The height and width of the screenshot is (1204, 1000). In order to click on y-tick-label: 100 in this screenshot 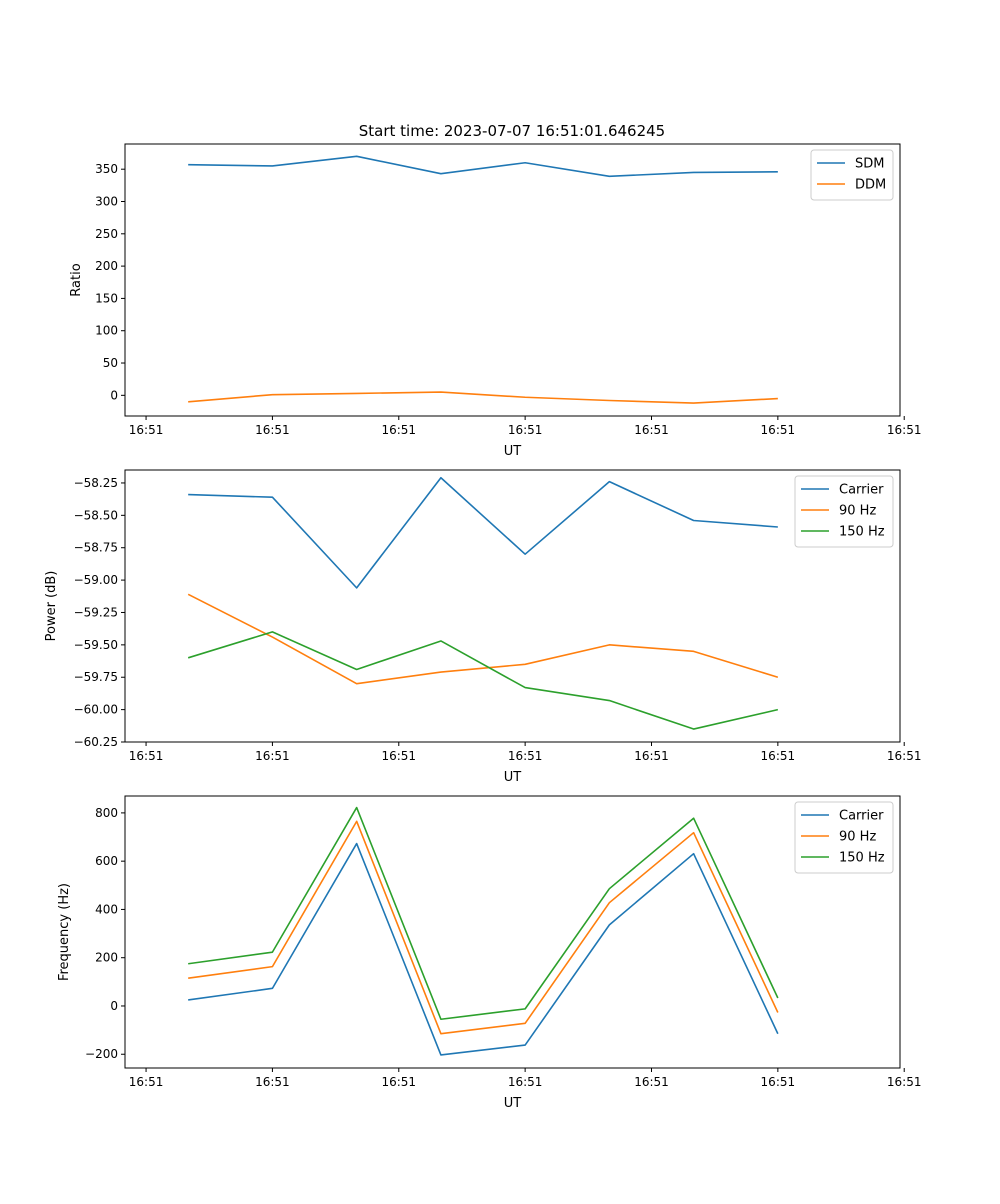, I will do `click(106, 331)`.